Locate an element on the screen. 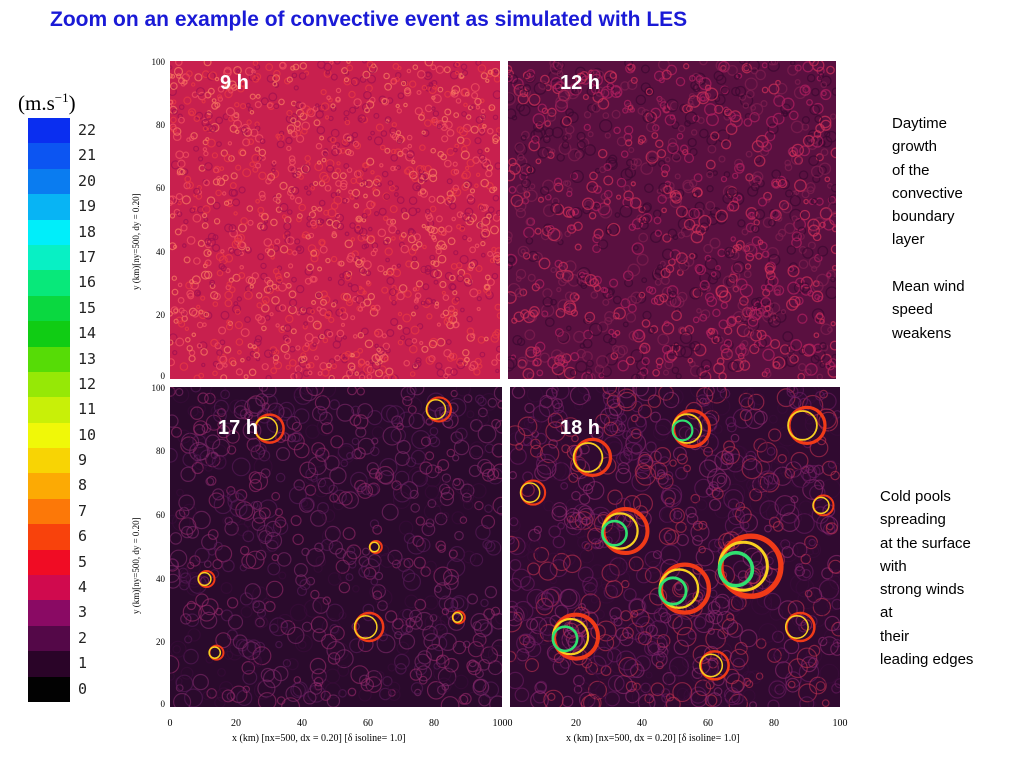  colorbar-tick-11: 11 is located at coordinates (87, 409).